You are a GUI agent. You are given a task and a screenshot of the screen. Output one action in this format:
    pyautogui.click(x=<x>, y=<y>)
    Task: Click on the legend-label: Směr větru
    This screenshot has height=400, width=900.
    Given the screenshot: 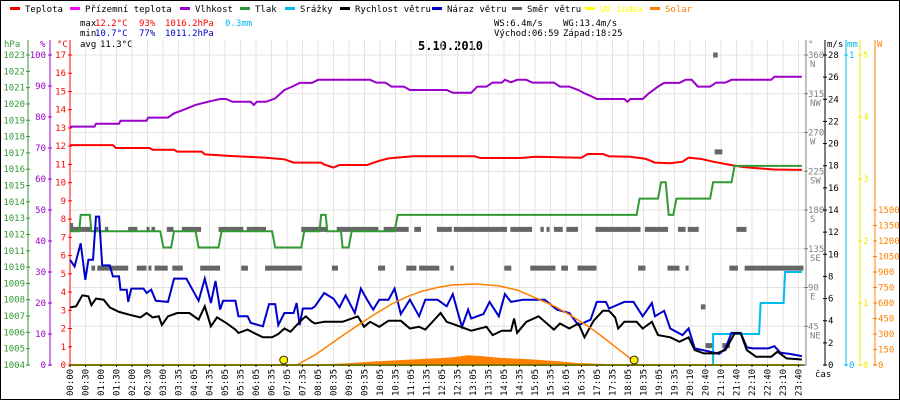 What is the action you would take?
    pyautogui.click(x=554, y=10)
    